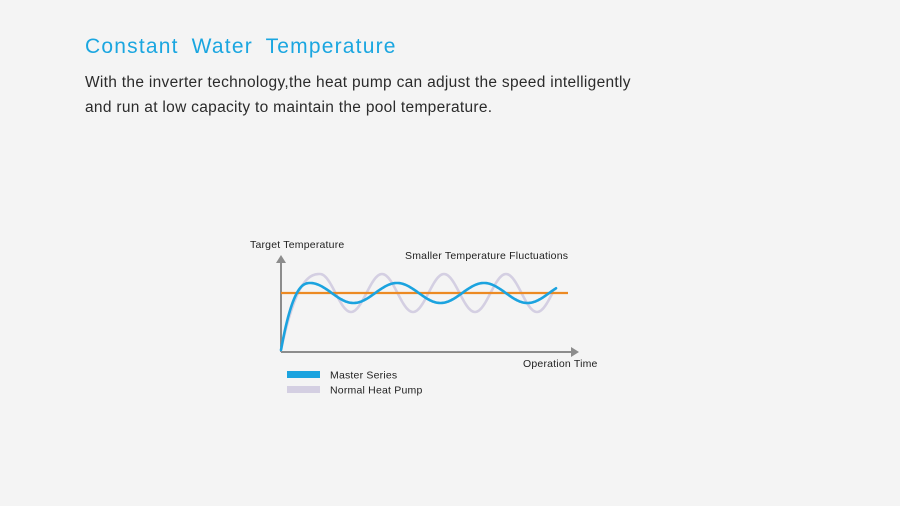  I want to click on y-axis-arrow-icon, so click(281, 259).